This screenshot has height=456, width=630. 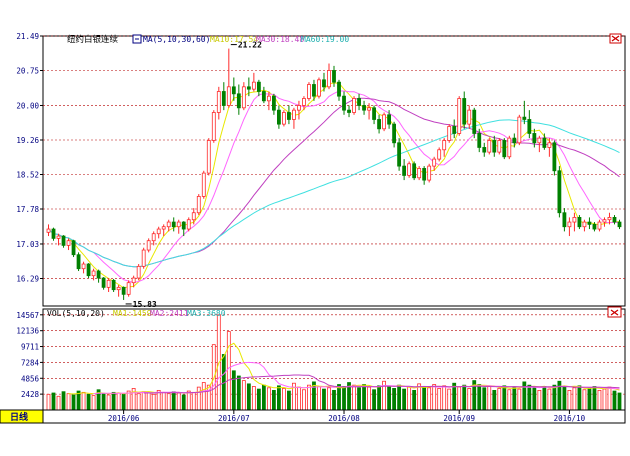 I want to click on date-tick-label: 2016/09, so click(x=459, y=418).